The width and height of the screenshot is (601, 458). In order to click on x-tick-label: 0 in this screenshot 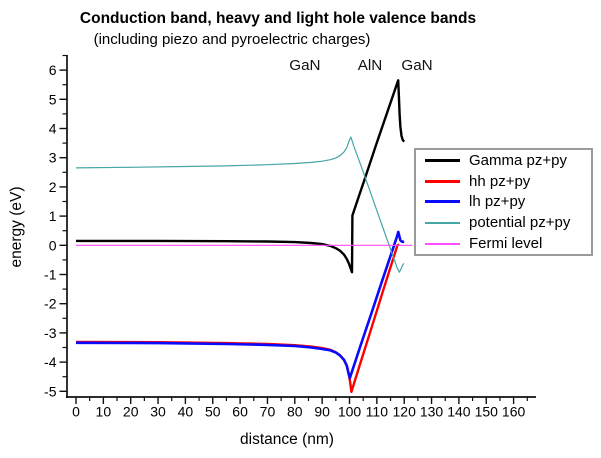, I will do `click(76, 412)`.